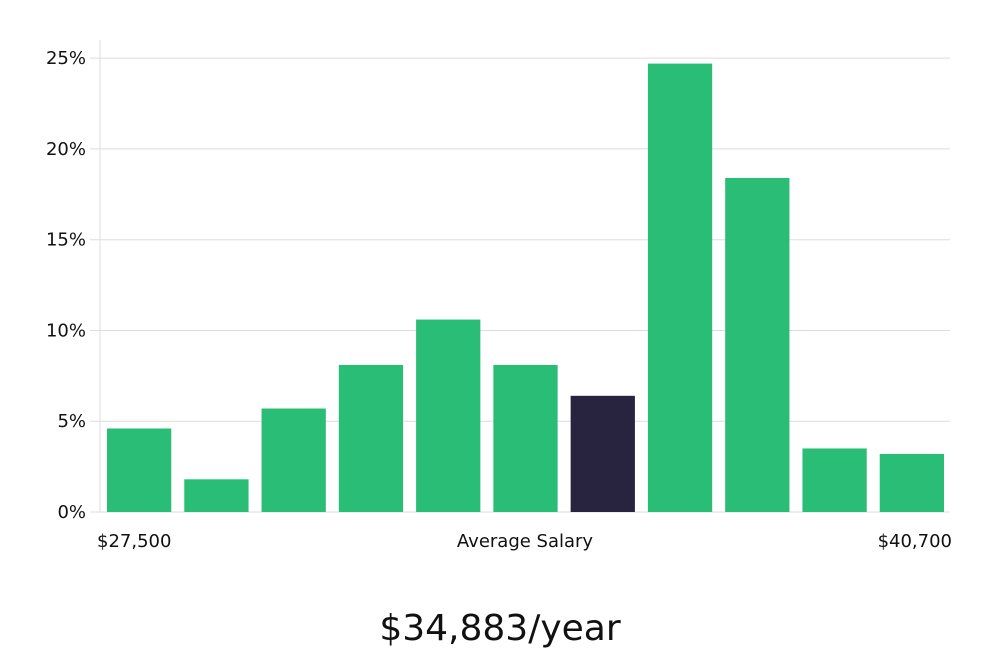 This screenshot has width=1000, height=660. What do you see at coordinates (915, 541) in the screenshot?
I see `x-max-label: $40,700` at bounding box center [915, 541].